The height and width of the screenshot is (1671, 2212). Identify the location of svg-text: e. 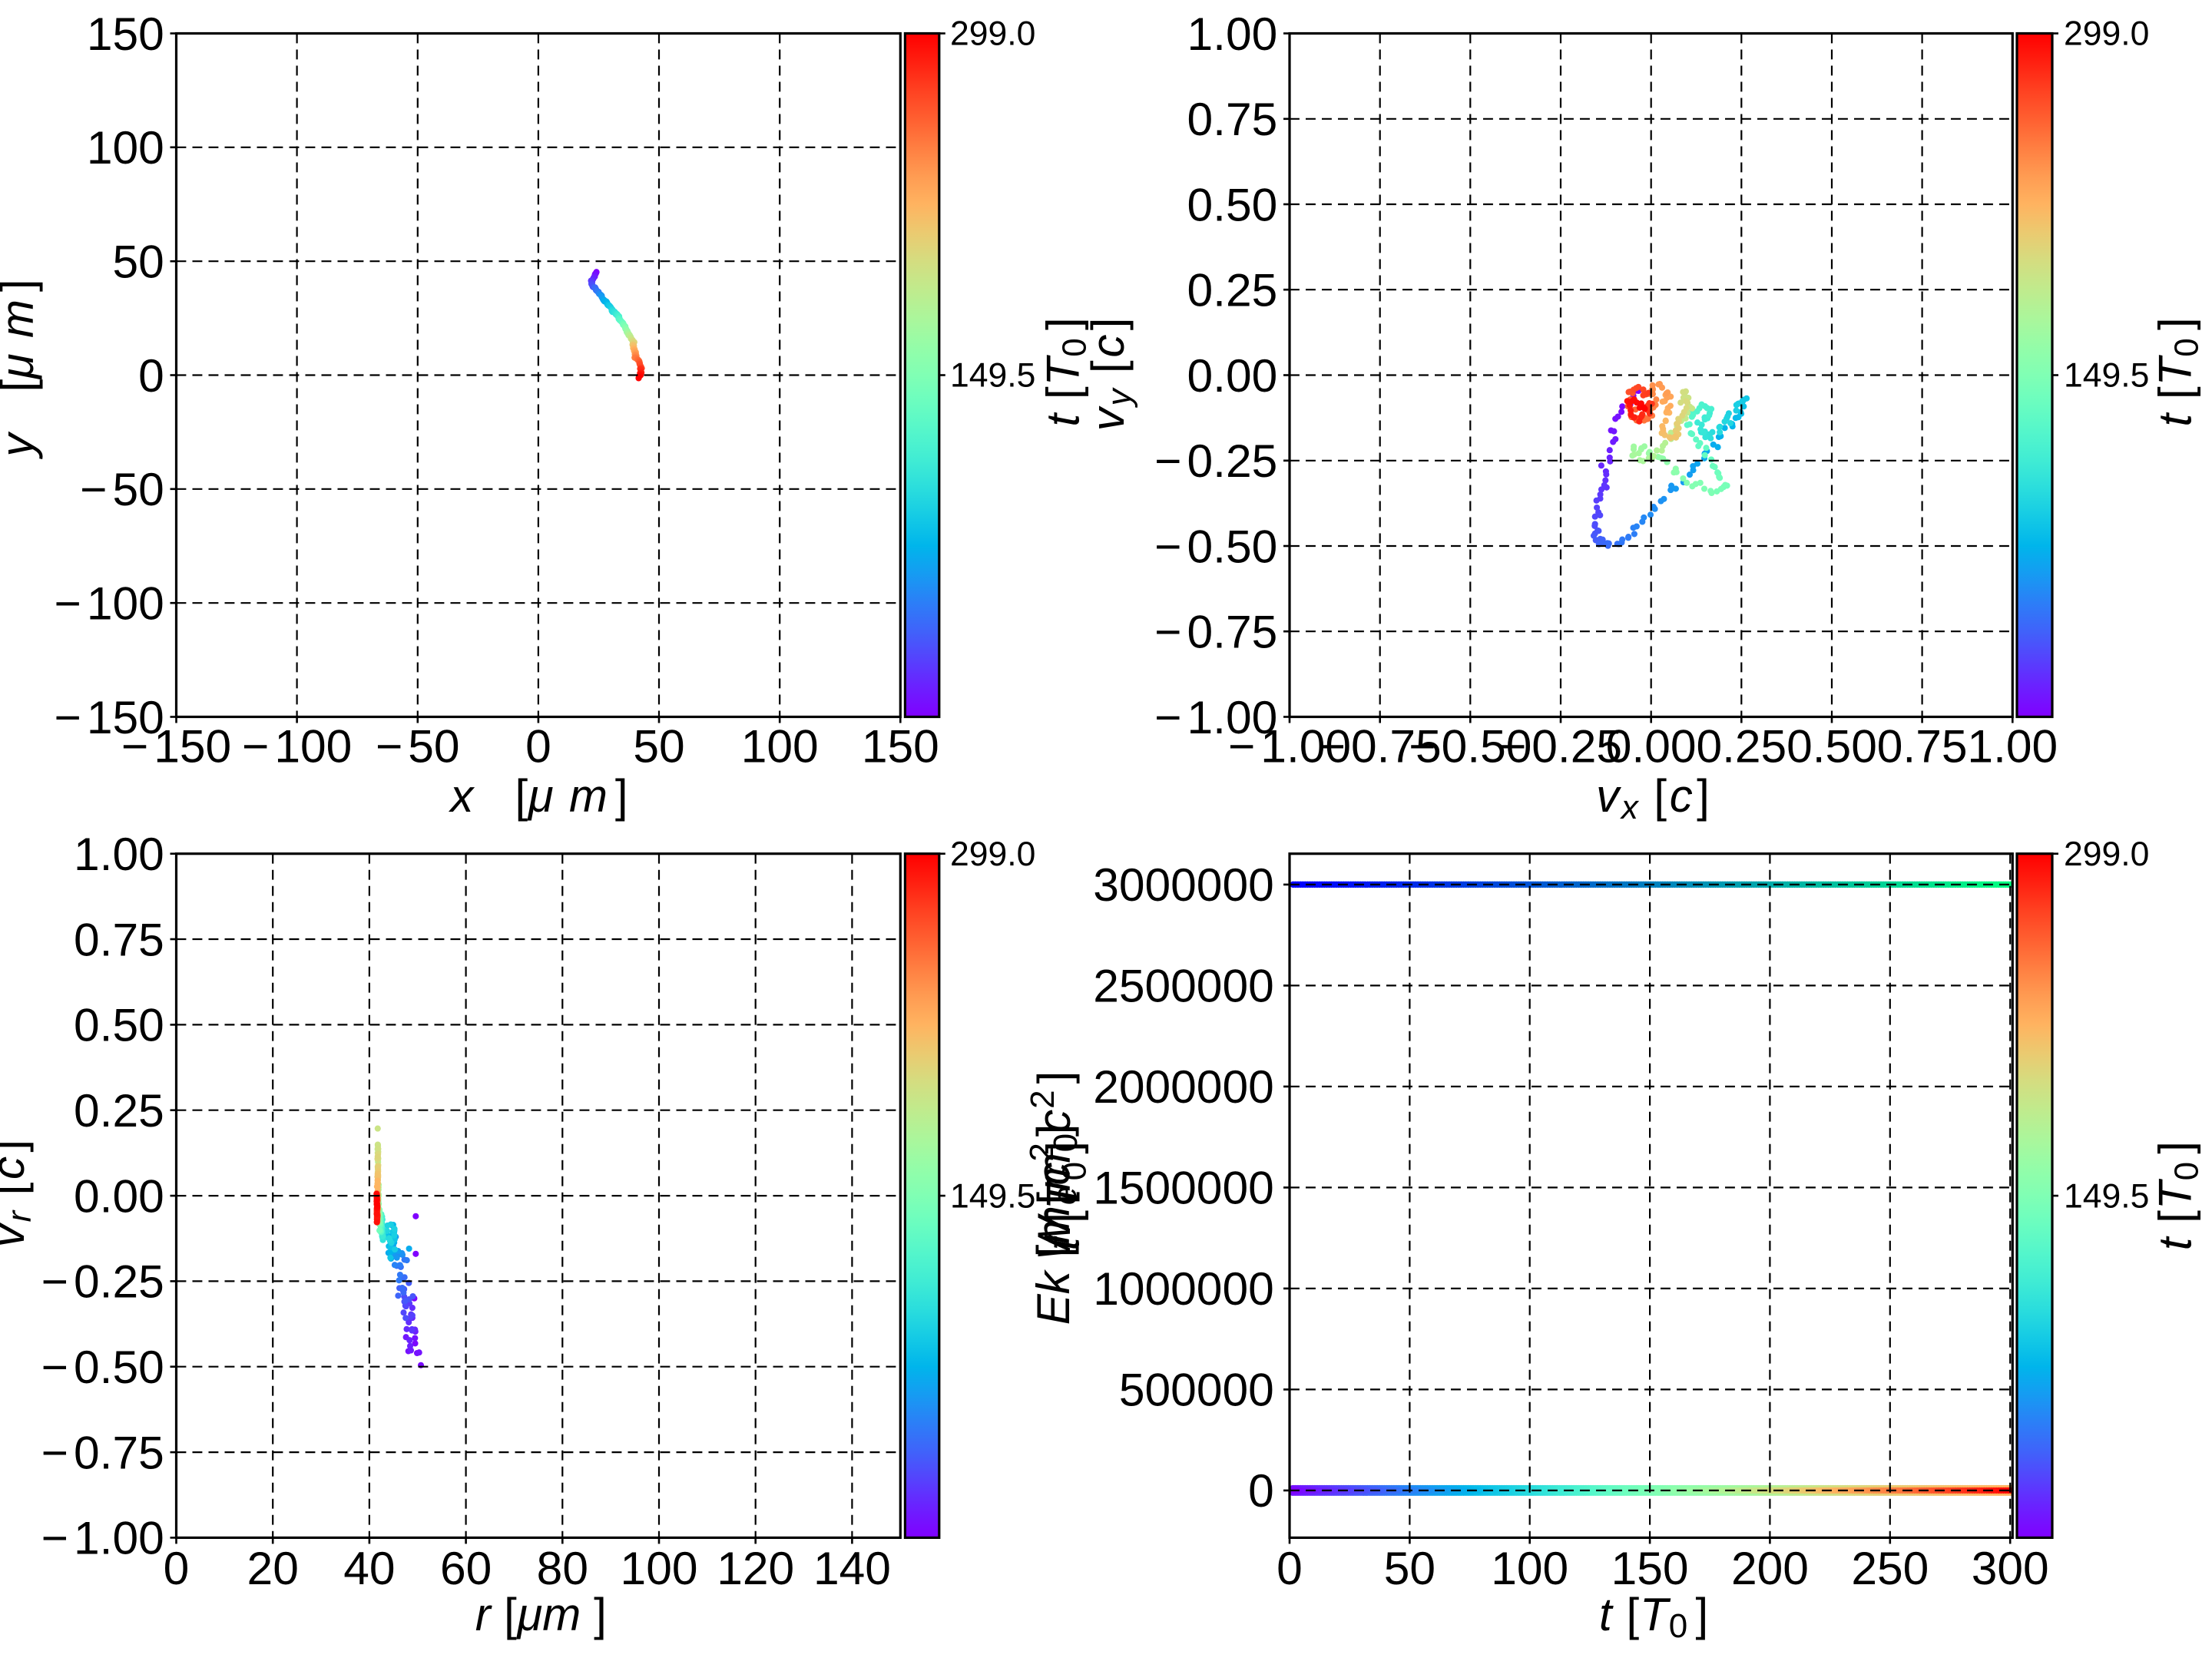
(1065, 1195).